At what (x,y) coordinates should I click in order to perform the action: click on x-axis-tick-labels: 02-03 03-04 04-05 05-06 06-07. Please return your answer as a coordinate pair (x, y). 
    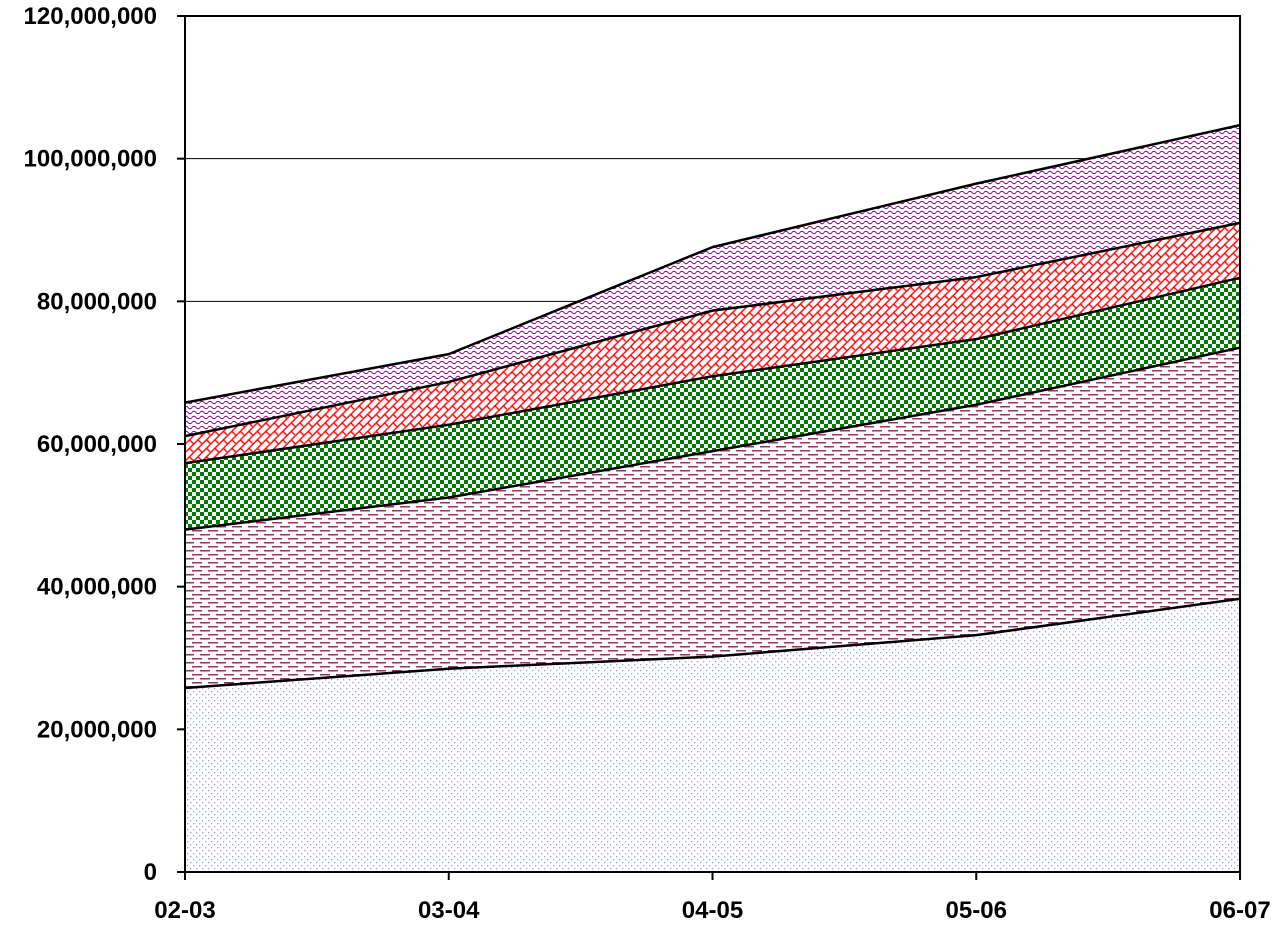
    Looking at the image, I should click on (712, 910).